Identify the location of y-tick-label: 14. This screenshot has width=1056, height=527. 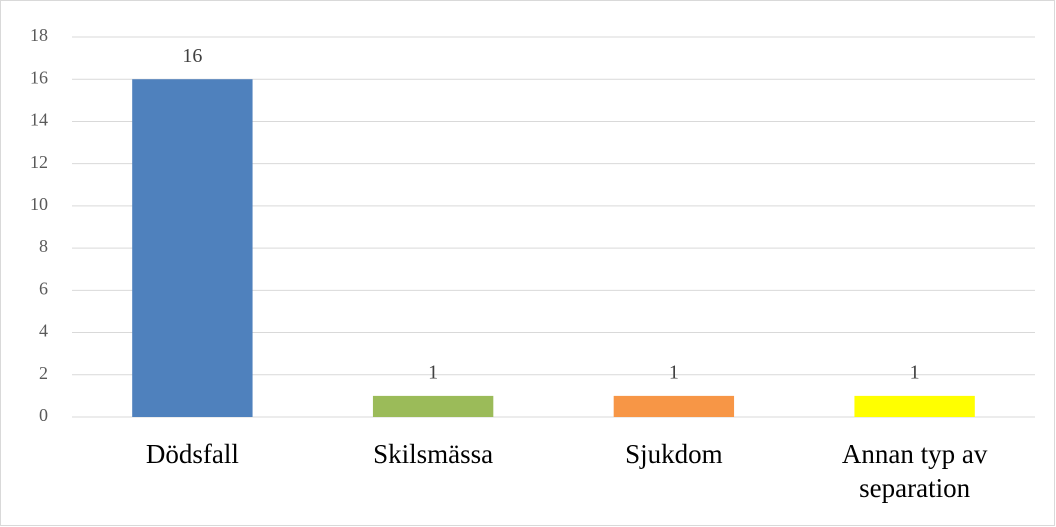
(39, 120).